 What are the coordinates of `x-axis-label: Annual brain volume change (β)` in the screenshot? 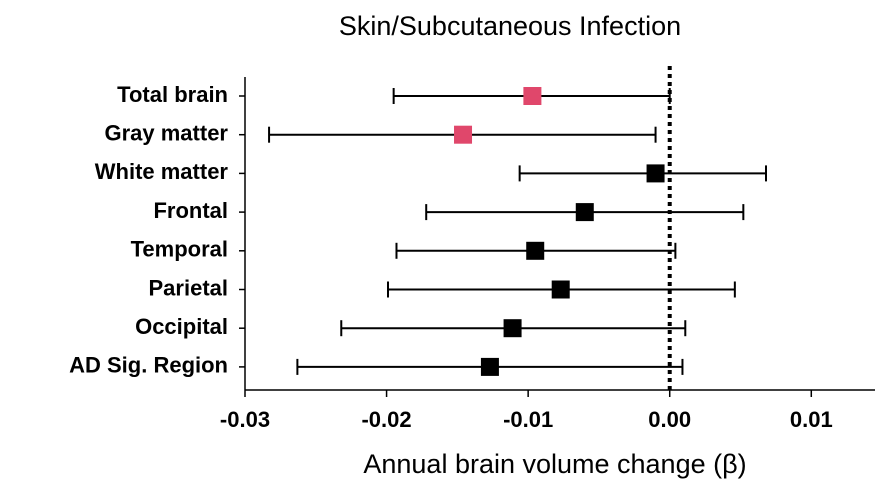 It's located at (554, 464).